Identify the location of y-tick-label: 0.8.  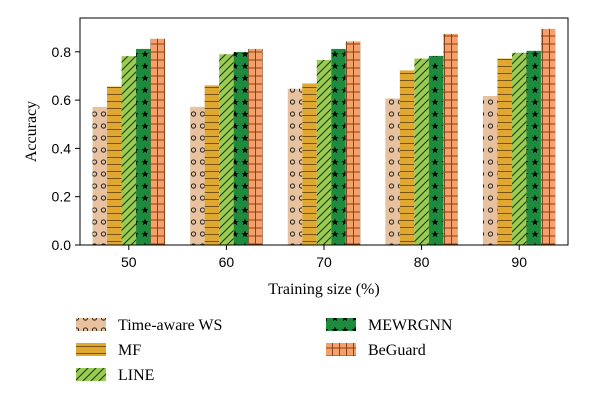
(62, 52).